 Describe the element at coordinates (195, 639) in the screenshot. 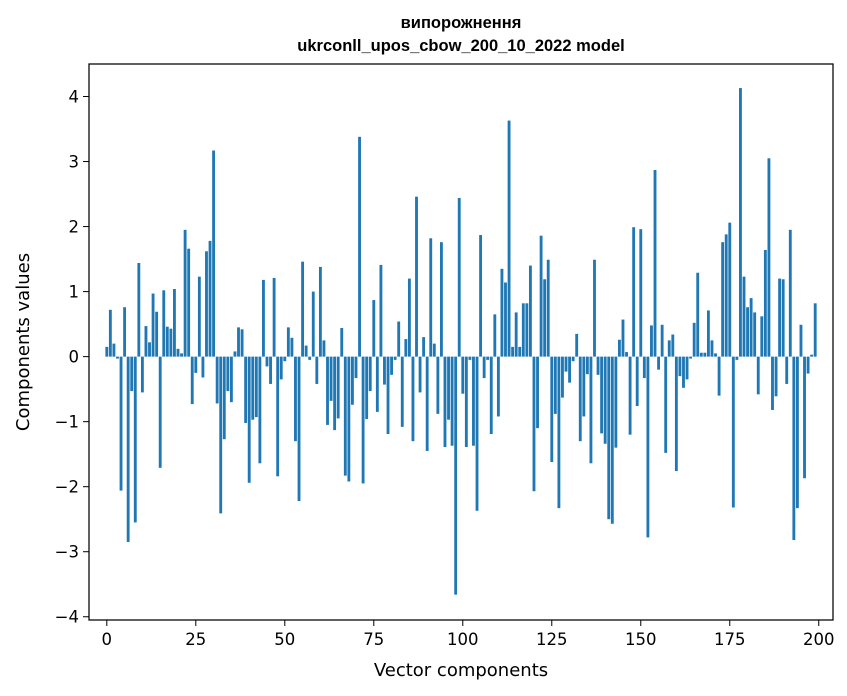

I see `x-tick-label: 25` at that location.